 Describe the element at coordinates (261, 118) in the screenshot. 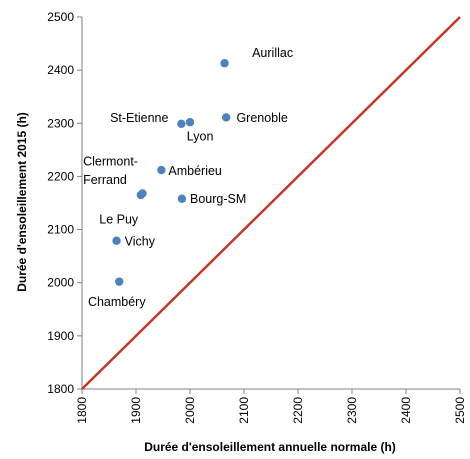

I see `point-label: Grenoble` at that location.